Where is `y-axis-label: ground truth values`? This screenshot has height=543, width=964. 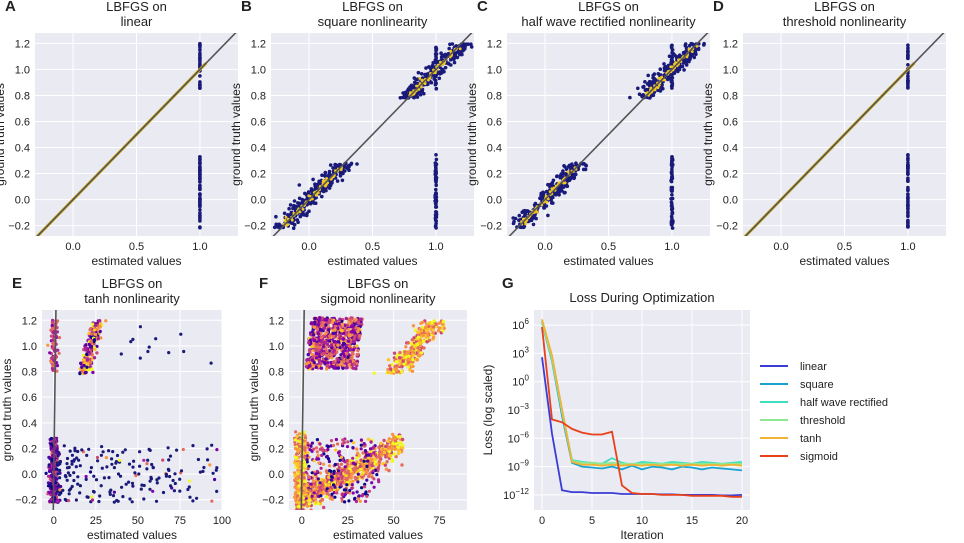
y-axis-label: ground truth values is located at coordinates (3, 134).